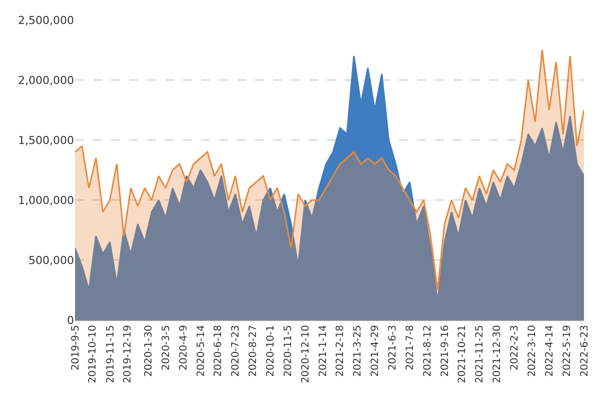  Describe the element at coordinates (323, 351) in the screenshot. I see `x-tick-label: 2021-1-14` at that location.